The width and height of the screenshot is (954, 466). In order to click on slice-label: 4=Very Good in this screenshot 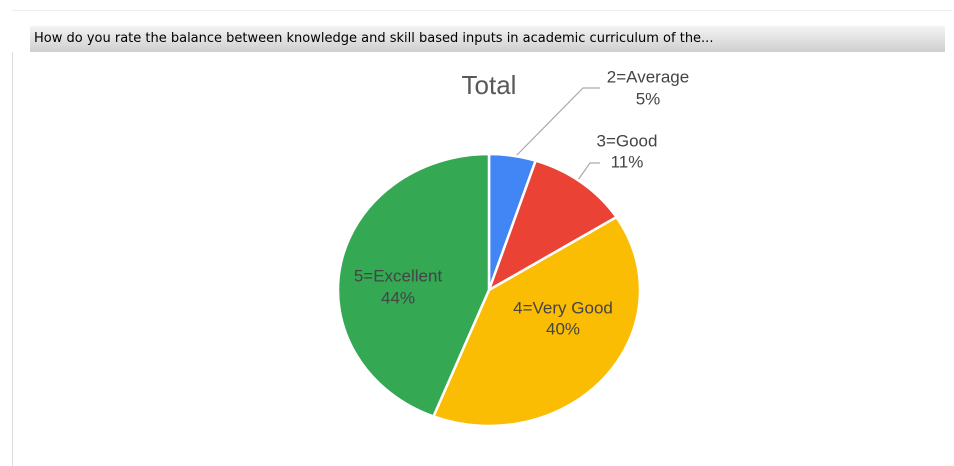, I will do `click(563, 307)`.